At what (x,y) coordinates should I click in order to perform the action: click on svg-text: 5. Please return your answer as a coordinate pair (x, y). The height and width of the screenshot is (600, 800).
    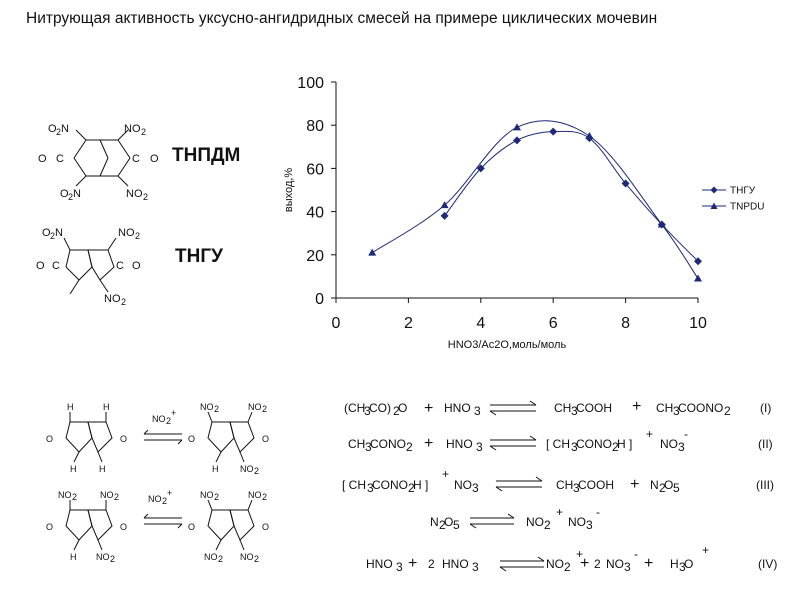
    Looking at the image, I should click on (676, 488).